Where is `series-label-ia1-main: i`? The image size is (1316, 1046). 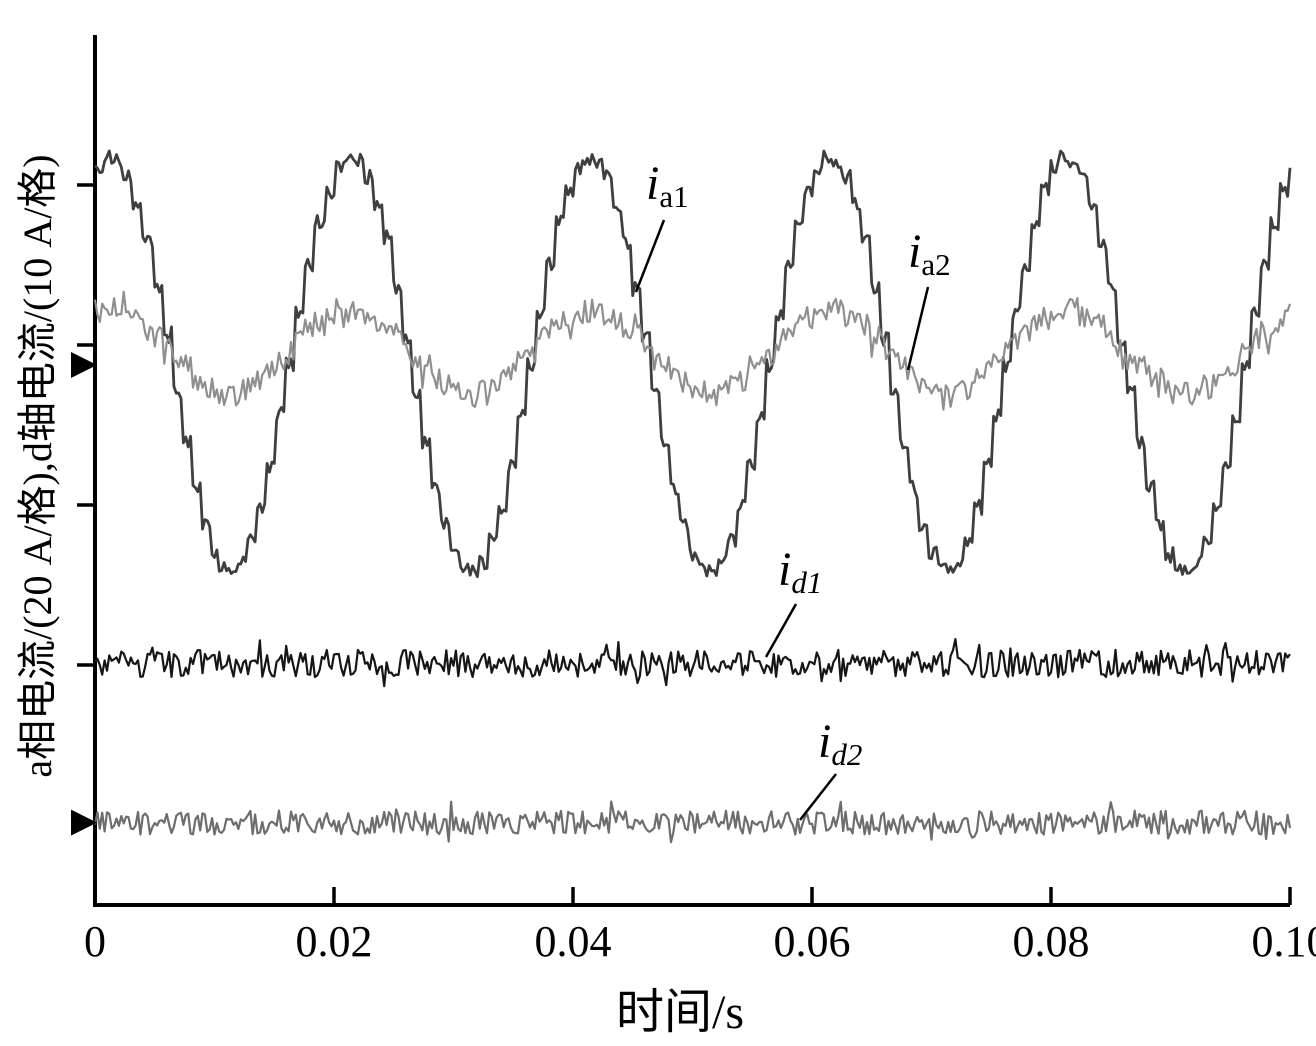
series-label-ia1-main: i is located at coordinates (653, 183).